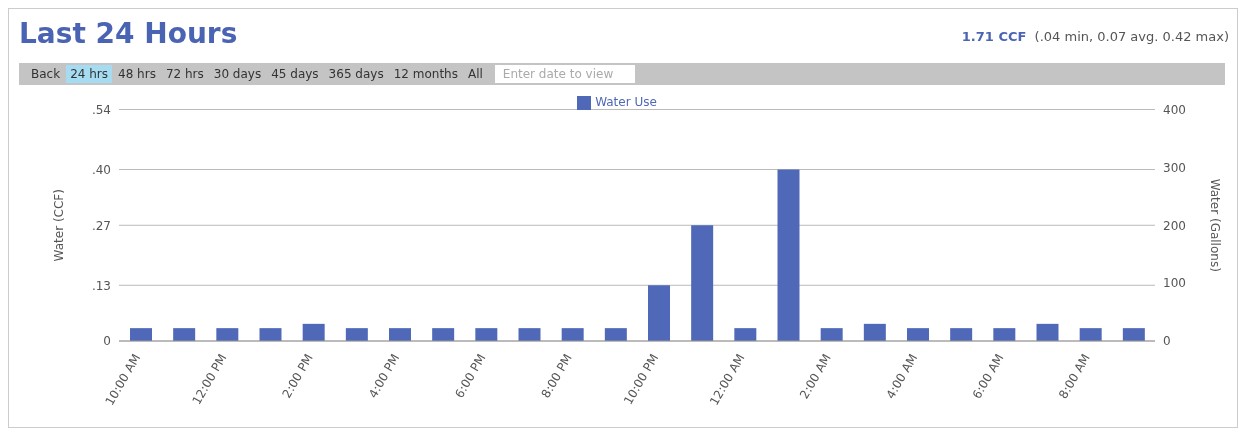 The width and height of the screenshot is (1246, 434). What do you see at coordinates (1174, 283) in the screenshot?
I see `y2-tick-label: 100` at bounding box center [1174, 283].